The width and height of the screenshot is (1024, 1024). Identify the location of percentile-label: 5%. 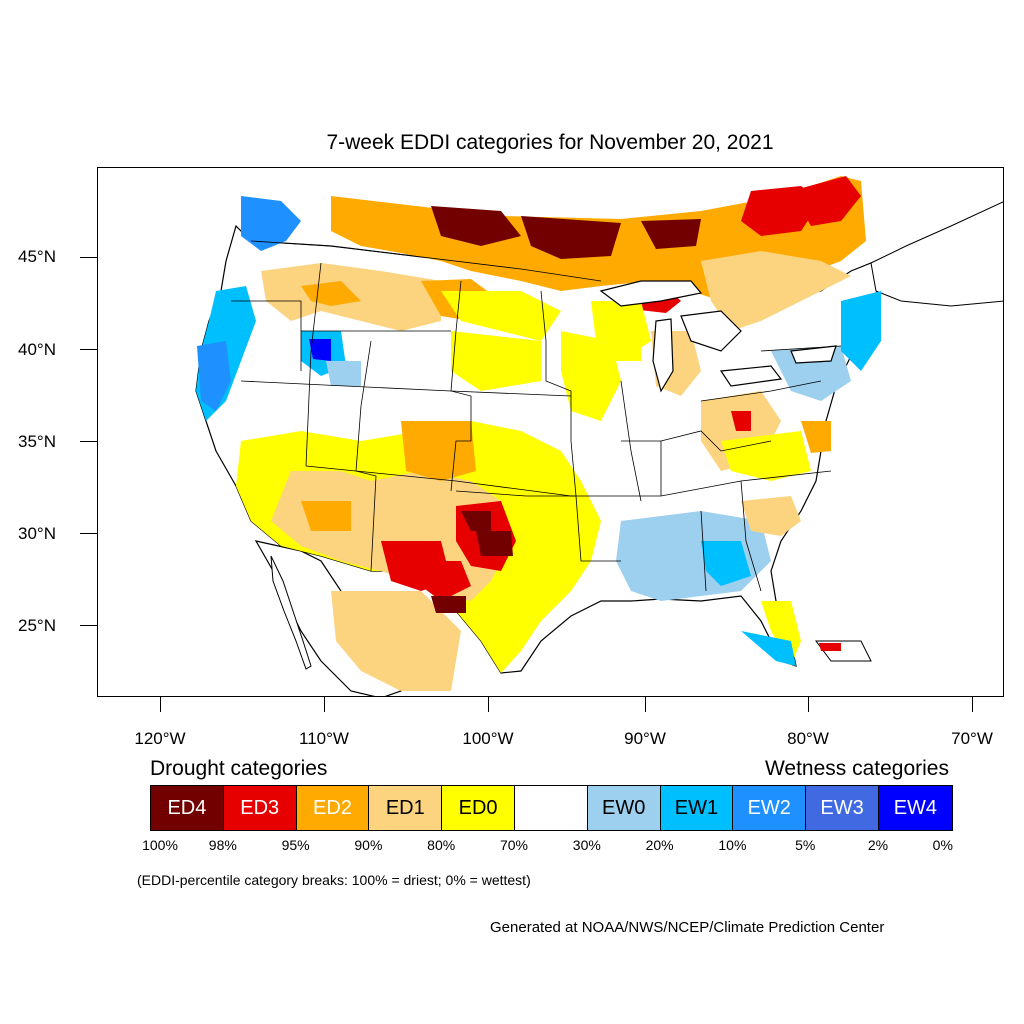
(805, 845).